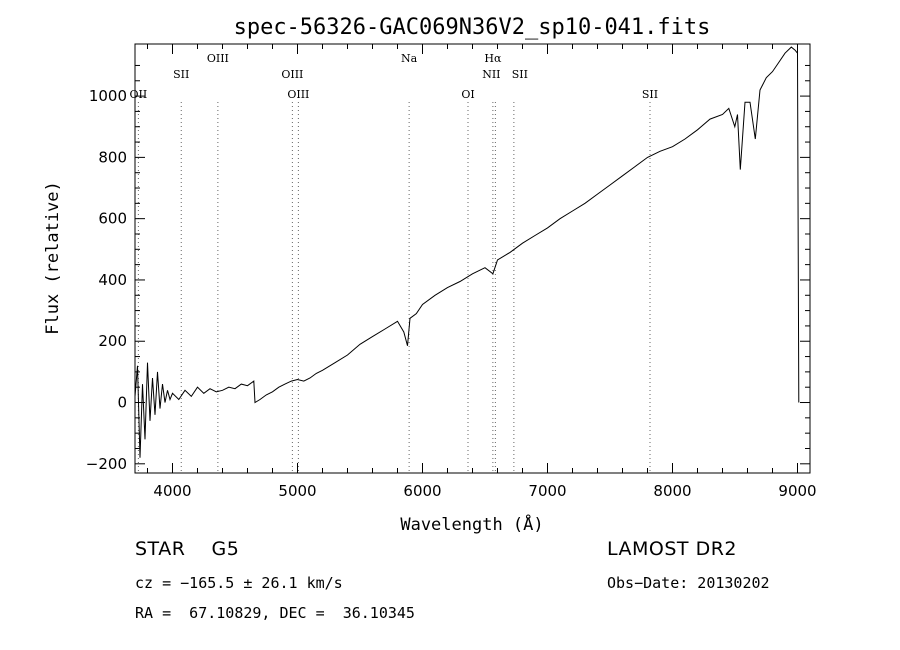 This screenshot has width=900, height=650. What do you see at coordinates (672, 491) in the screenshot?
I see `x-tick-label: 8000` at bounding box center [672, 491].